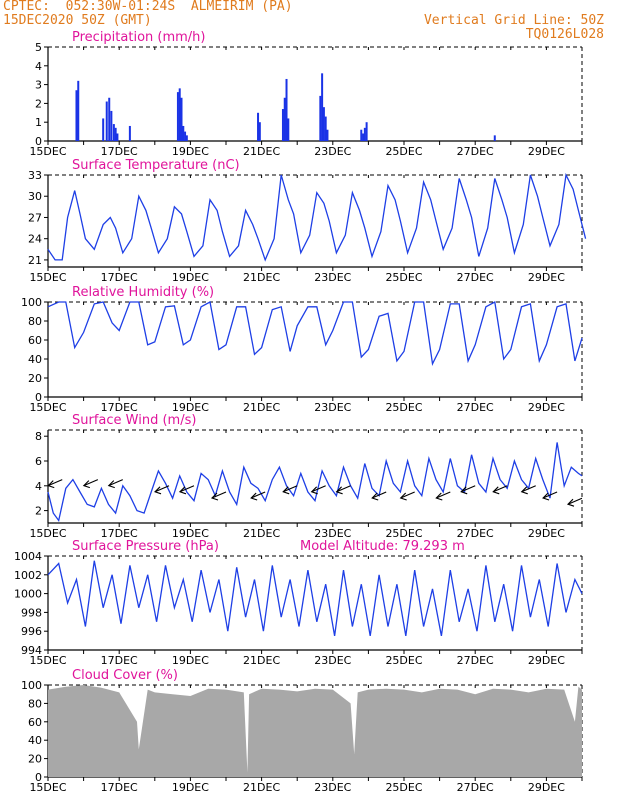 This screenshot has width=618, height=800. Describe the element at coordinates (38, 47) in the screenshot. I see `y-tick-label: 5` at that location.